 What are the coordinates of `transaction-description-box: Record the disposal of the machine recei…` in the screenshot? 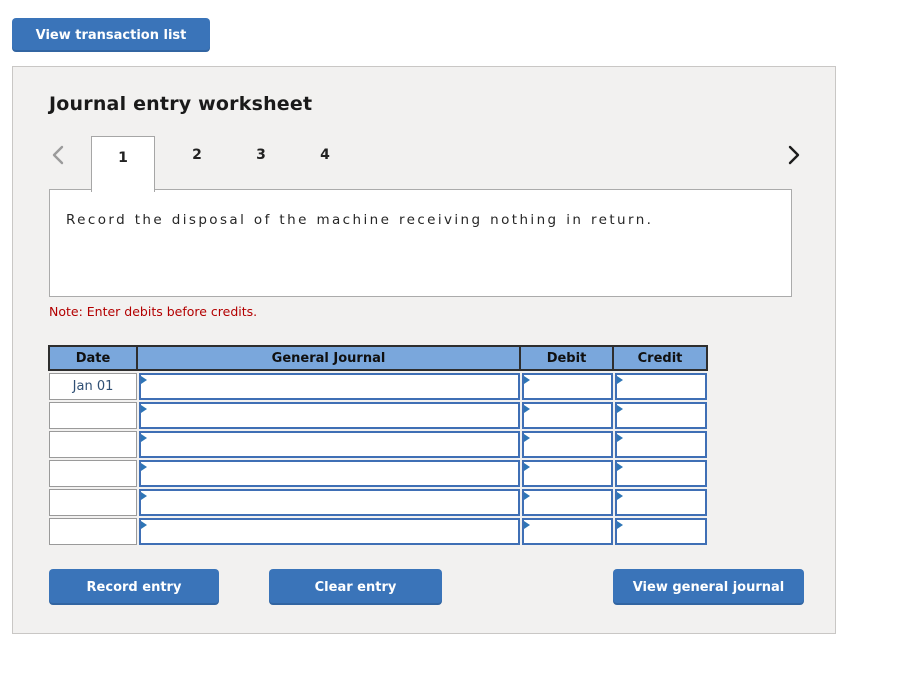 It's located at (420, 243).